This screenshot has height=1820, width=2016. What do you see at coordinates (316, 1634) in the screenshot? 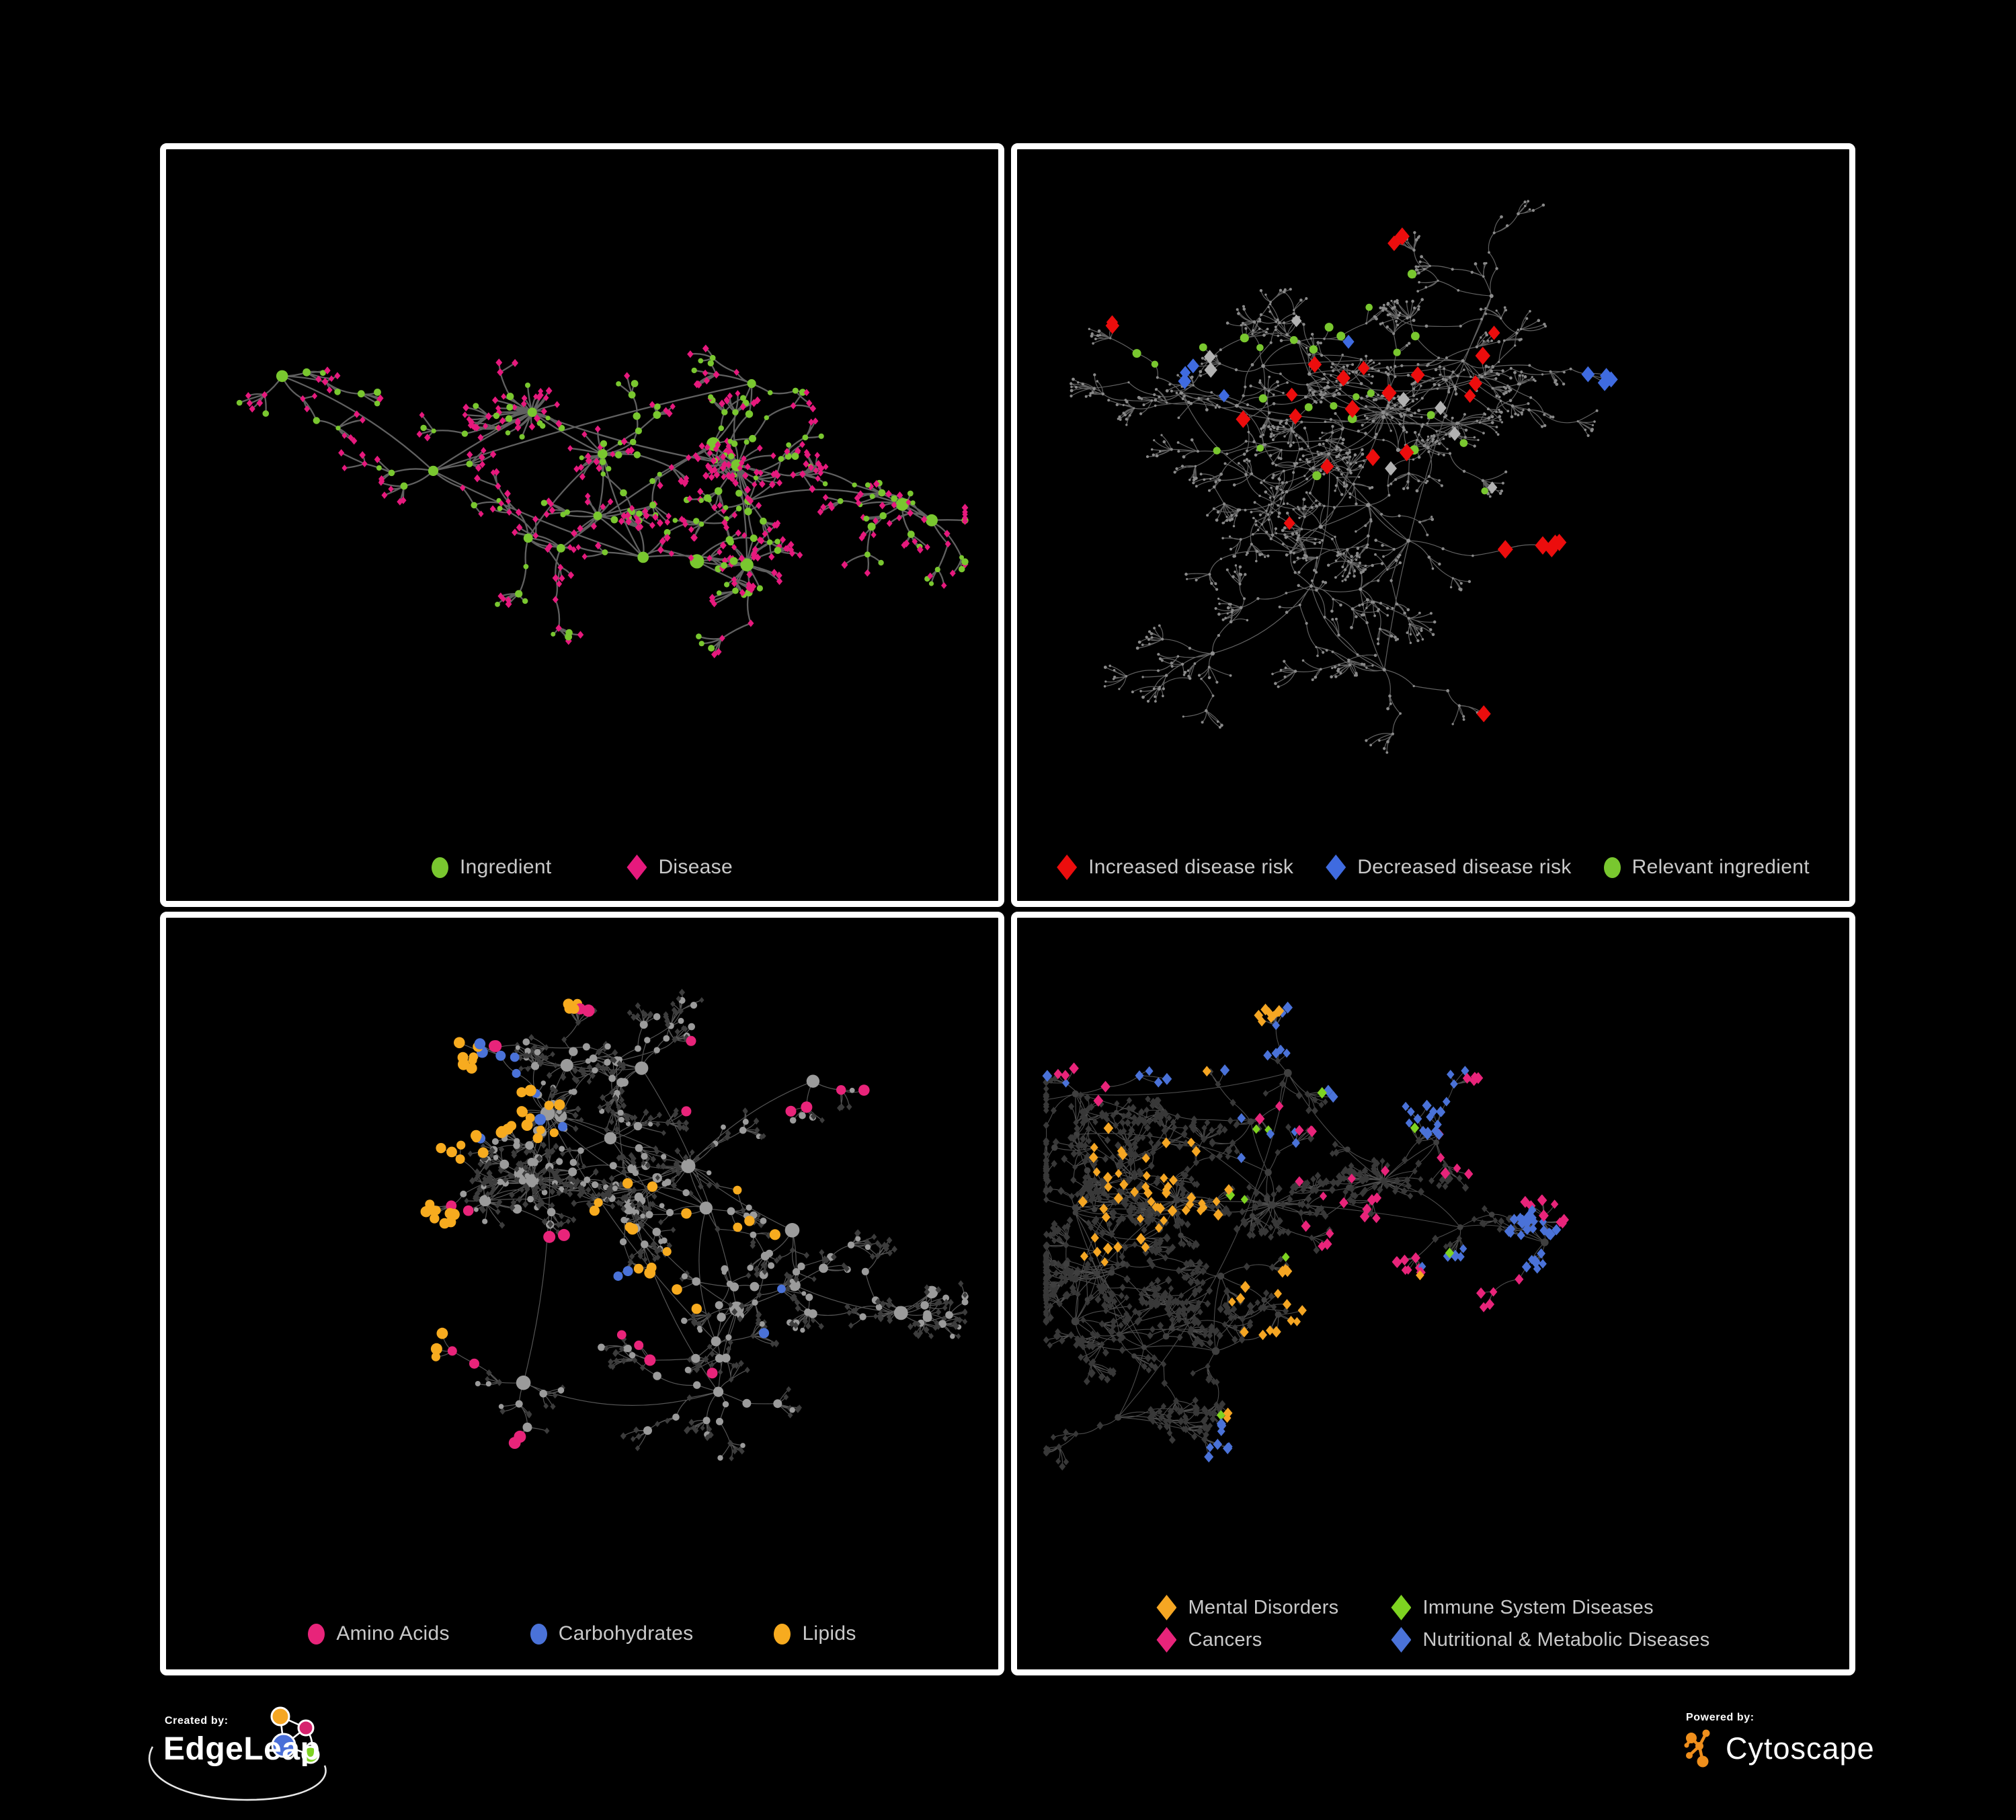
I see `amino-acids-circle-icon` at bounding box center [316, 1634].